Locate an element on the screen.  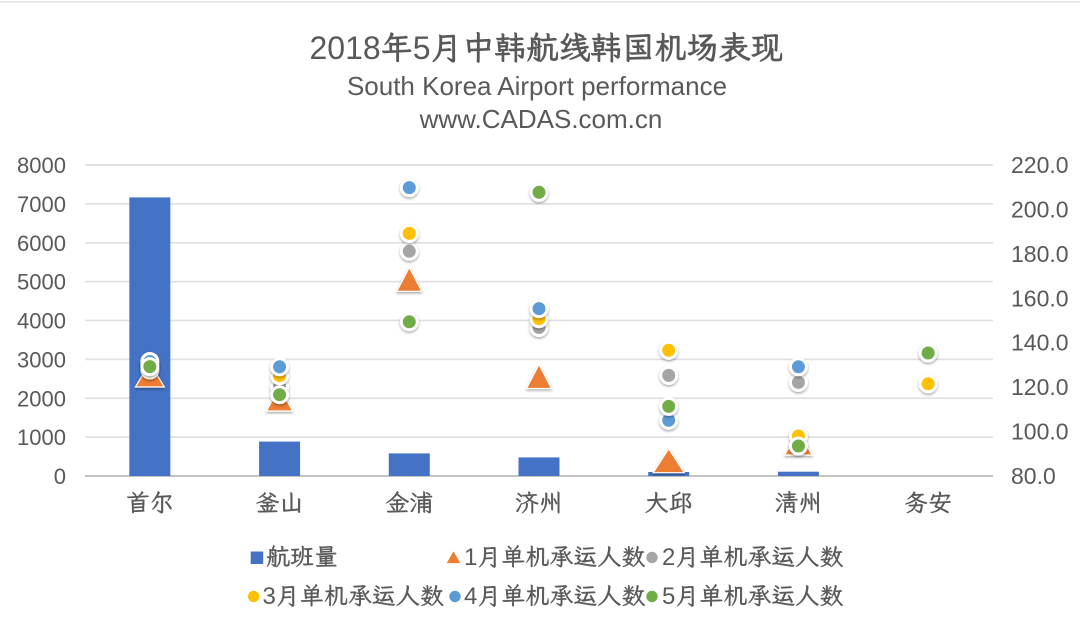
svg-text: 2 is located at coordinates (668, 557).